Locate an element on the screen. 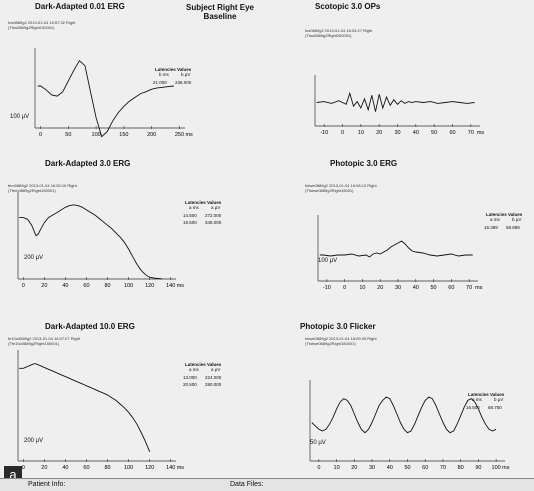 The width and height of the screenshot is (534, 491). file-info-line: fos0889g2 2013-01-04 15:57:32 Right is located at coordinates (42, 22).